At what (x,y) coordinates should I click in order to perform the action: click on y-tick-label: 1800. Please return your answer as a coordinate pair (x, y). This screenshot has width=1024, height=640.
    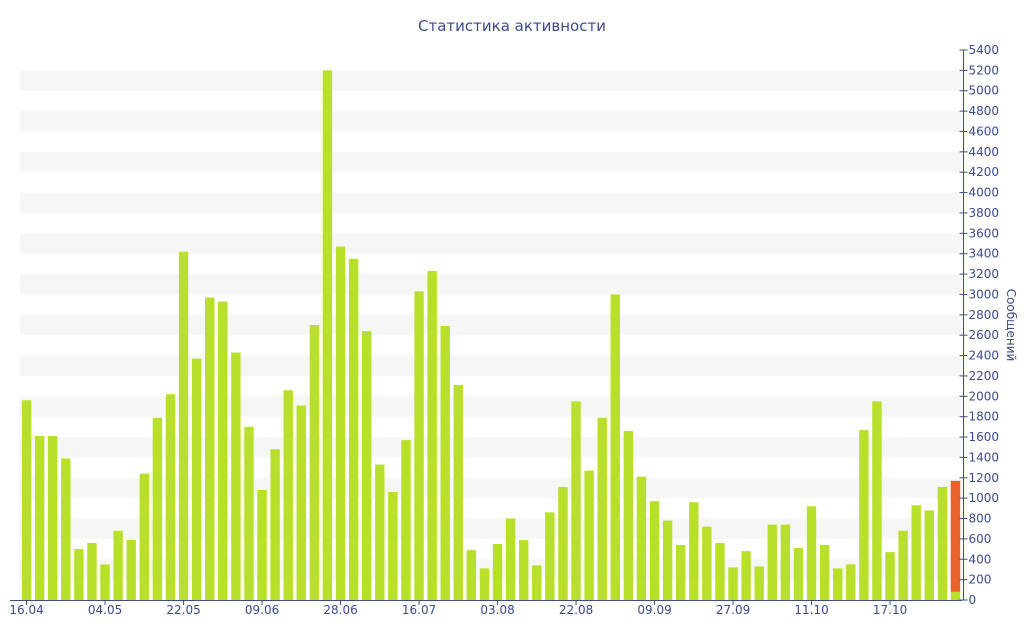
    Looking at the image, I should click on (984, 417).